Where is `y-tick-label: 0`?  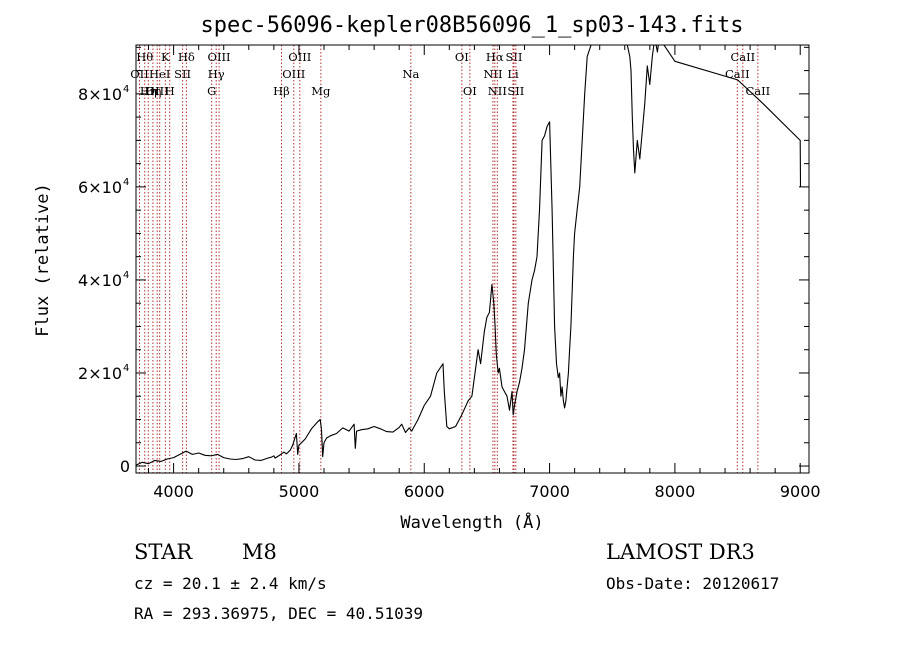
y-tick-label: 0 is located at coordinates (125, 466).